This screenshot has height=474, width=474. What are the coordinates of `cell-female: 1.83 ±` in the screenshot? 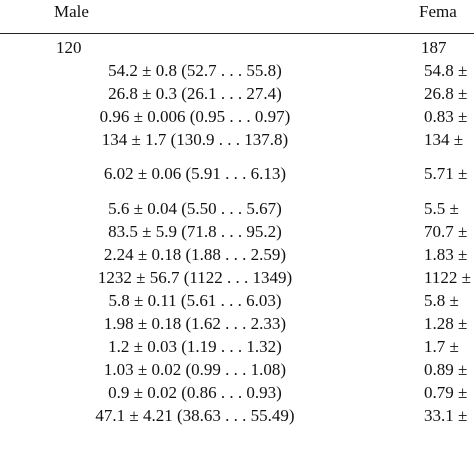 It's located at (446, 254).